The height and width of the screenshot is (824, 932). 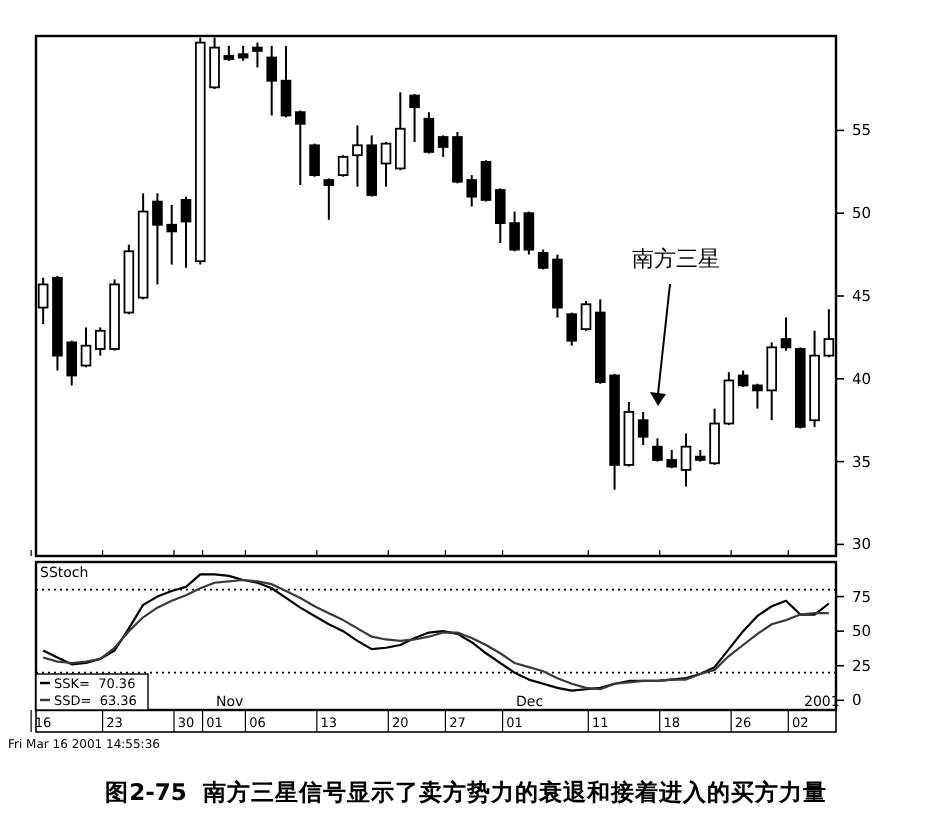 What do you see at coordinates (676, 259) in the screenshot?
I see `annotation: 南方三星` at bounding box center [676, 259].